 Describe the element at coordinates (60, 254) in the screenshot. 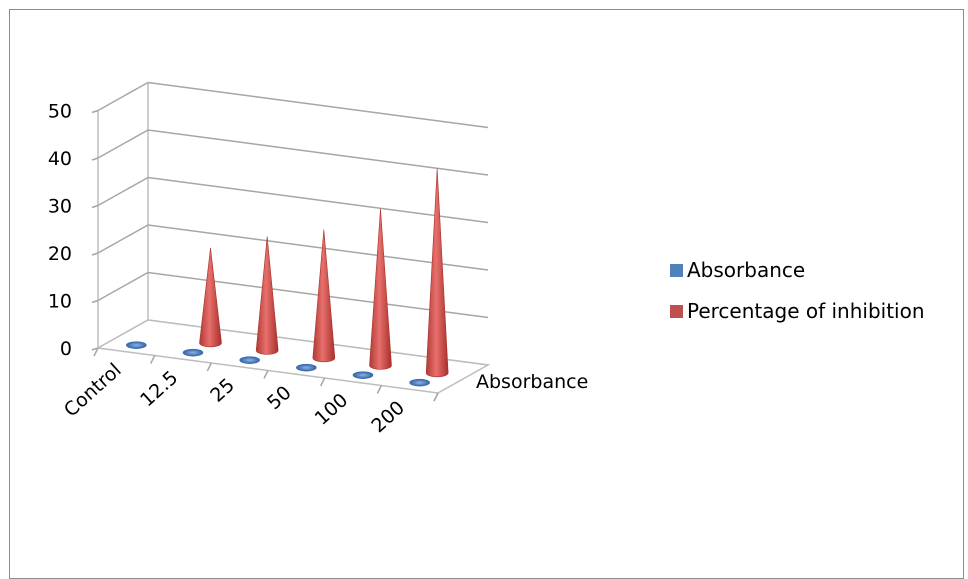

I see `y-tick-label: 20` at that location.